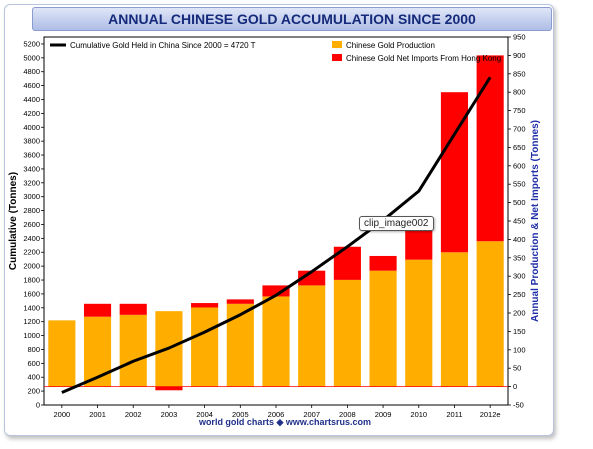 The height and width of the screenshot is (449, 593). I want to click on y-tick-label: 1400, so click(31, 307).